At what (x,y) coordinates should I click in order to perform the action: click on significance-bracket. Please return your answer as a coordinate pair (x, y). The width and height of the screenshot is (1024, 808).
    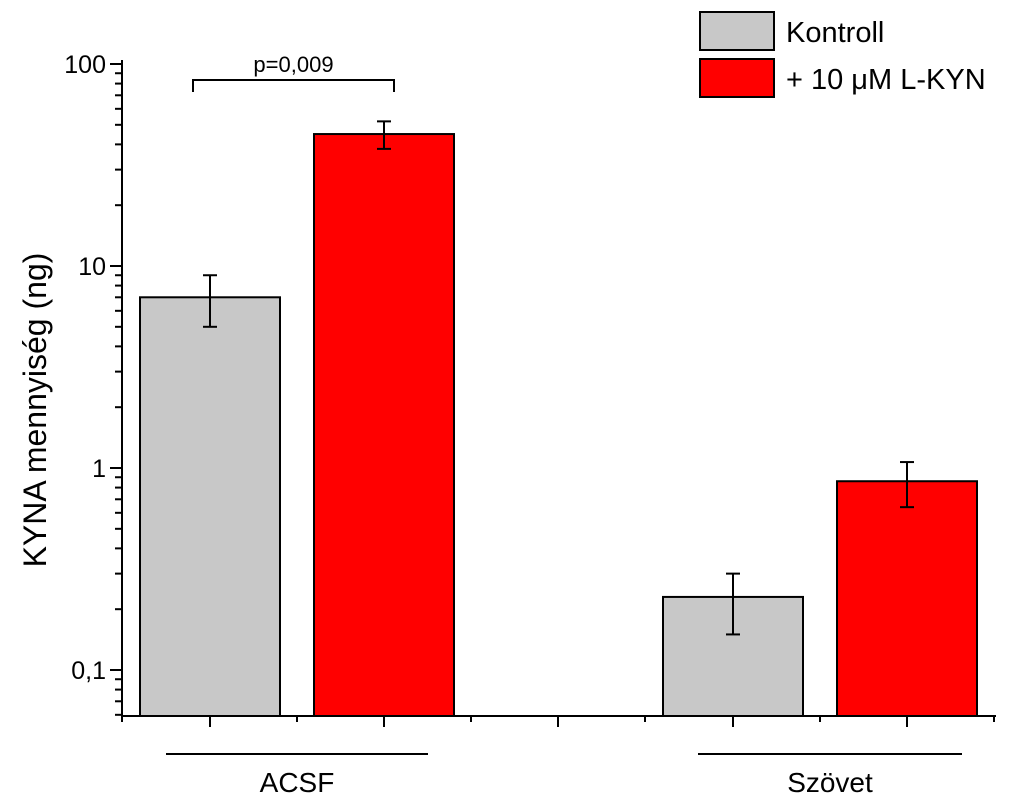
    Looking at the image, I should click on (293, 85).